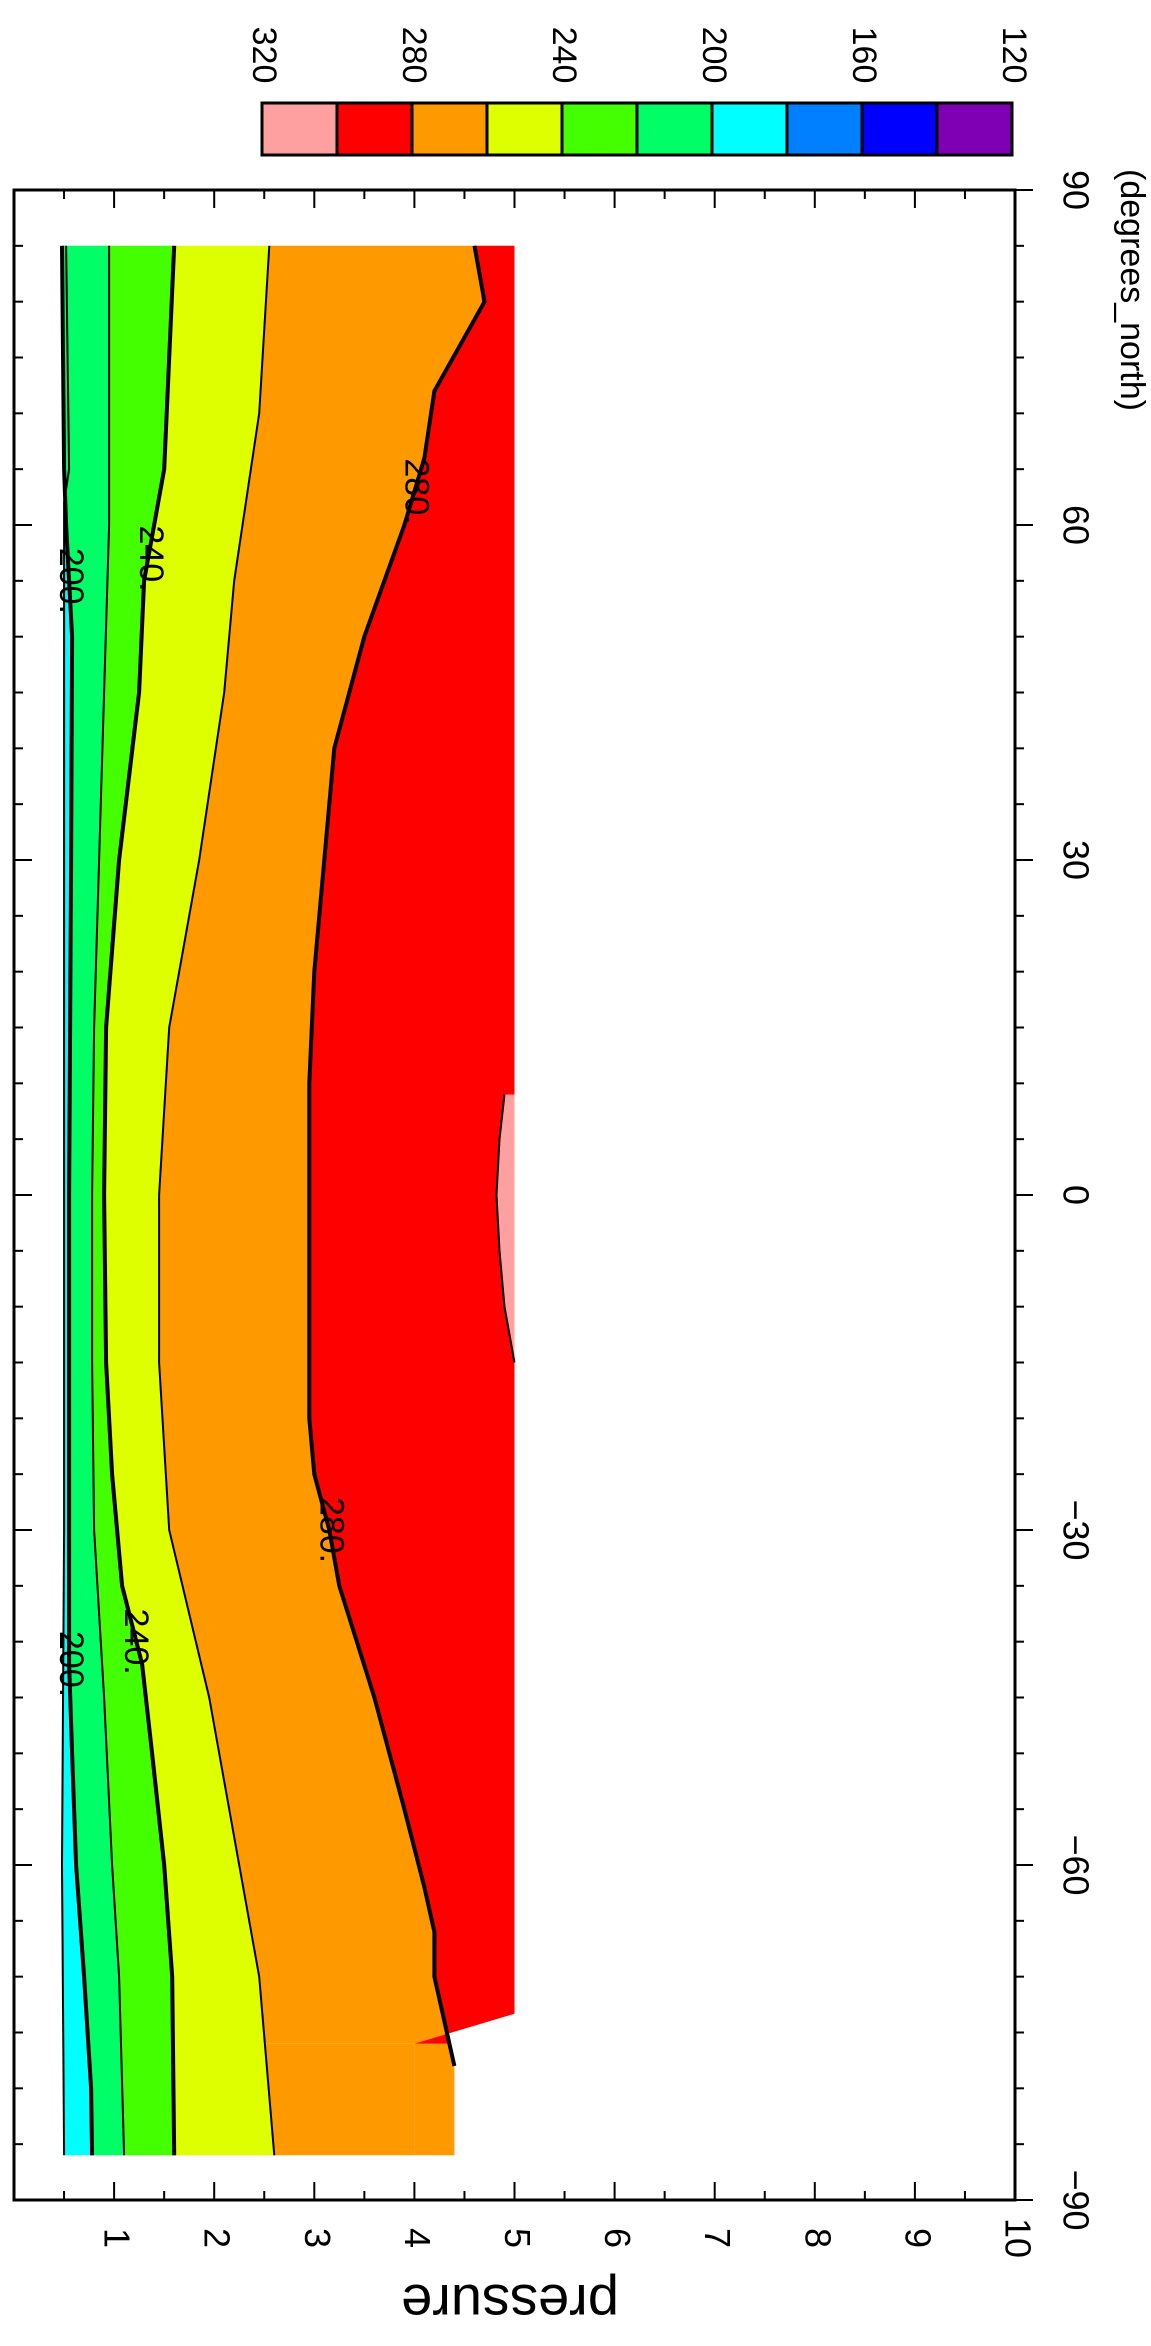 This screenshot has height=2346, width=1151. Describe the element at coordinates (1075, 2199) in the screenshot. I see `x-tick-label: −90` at that location.